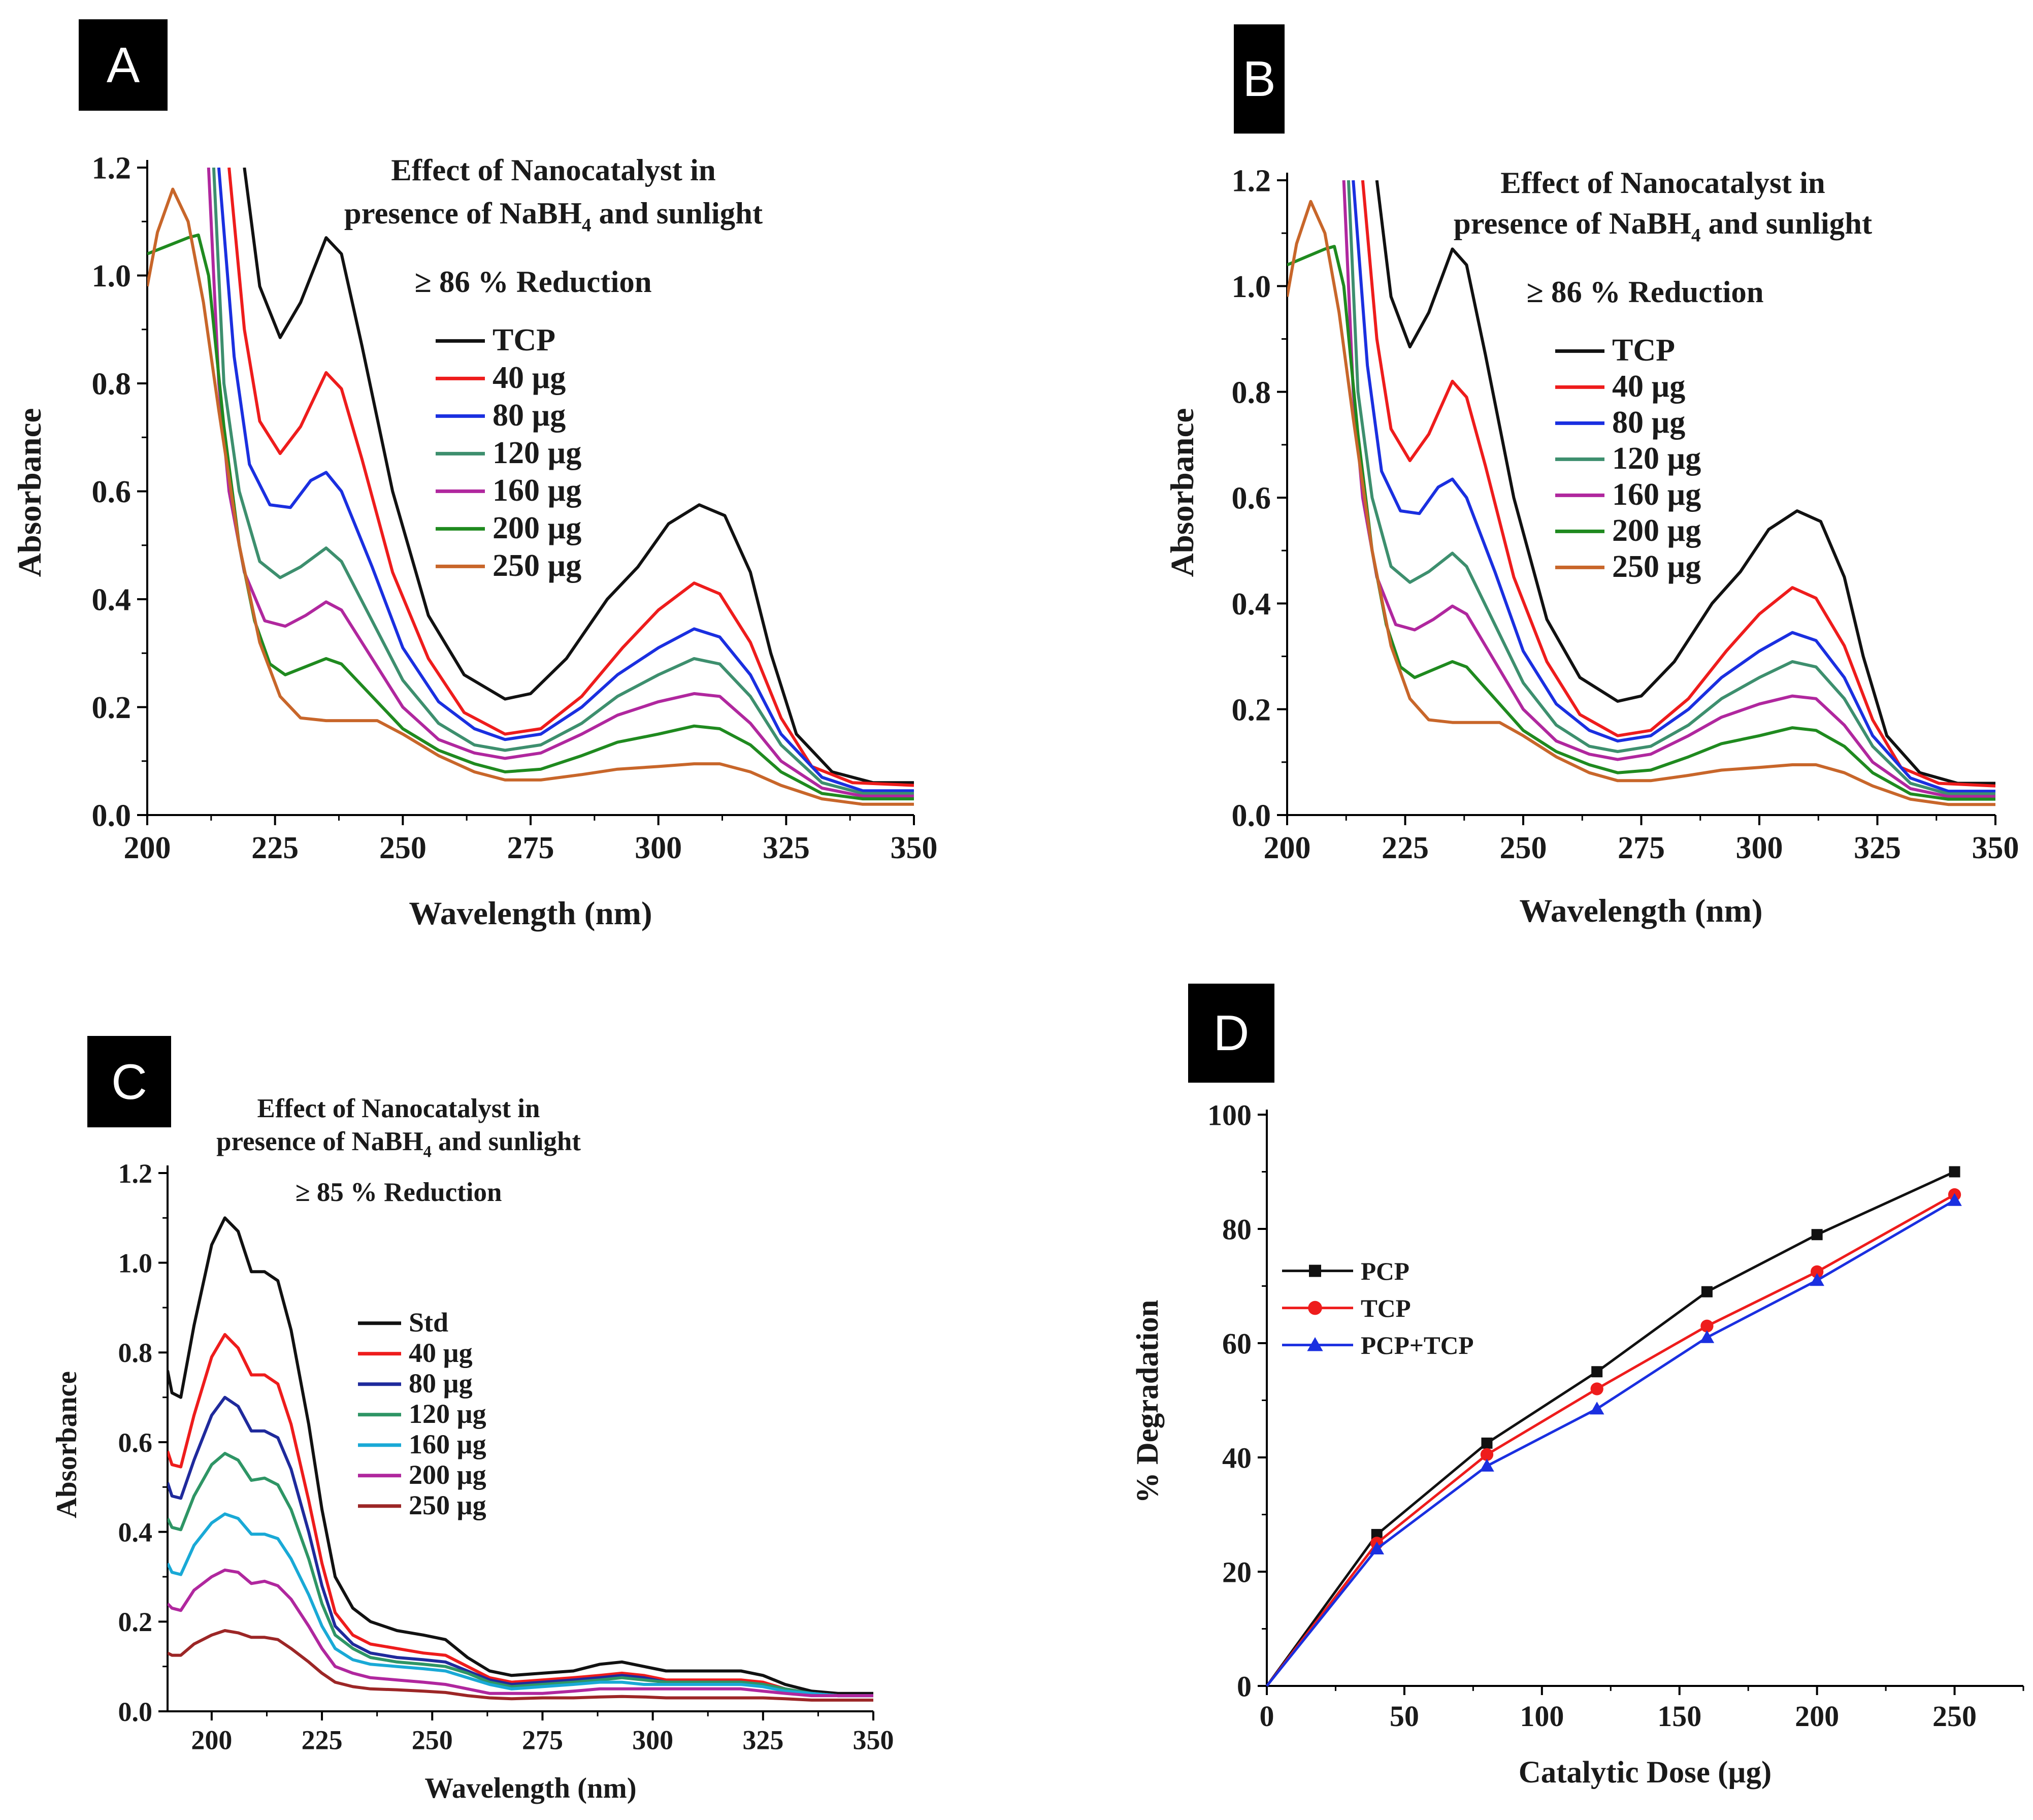 The image size is (2033, 1820). Describe the element at coordinates (1231, 1033) in the screenshot. I see `panel-label-d: D` at that location.